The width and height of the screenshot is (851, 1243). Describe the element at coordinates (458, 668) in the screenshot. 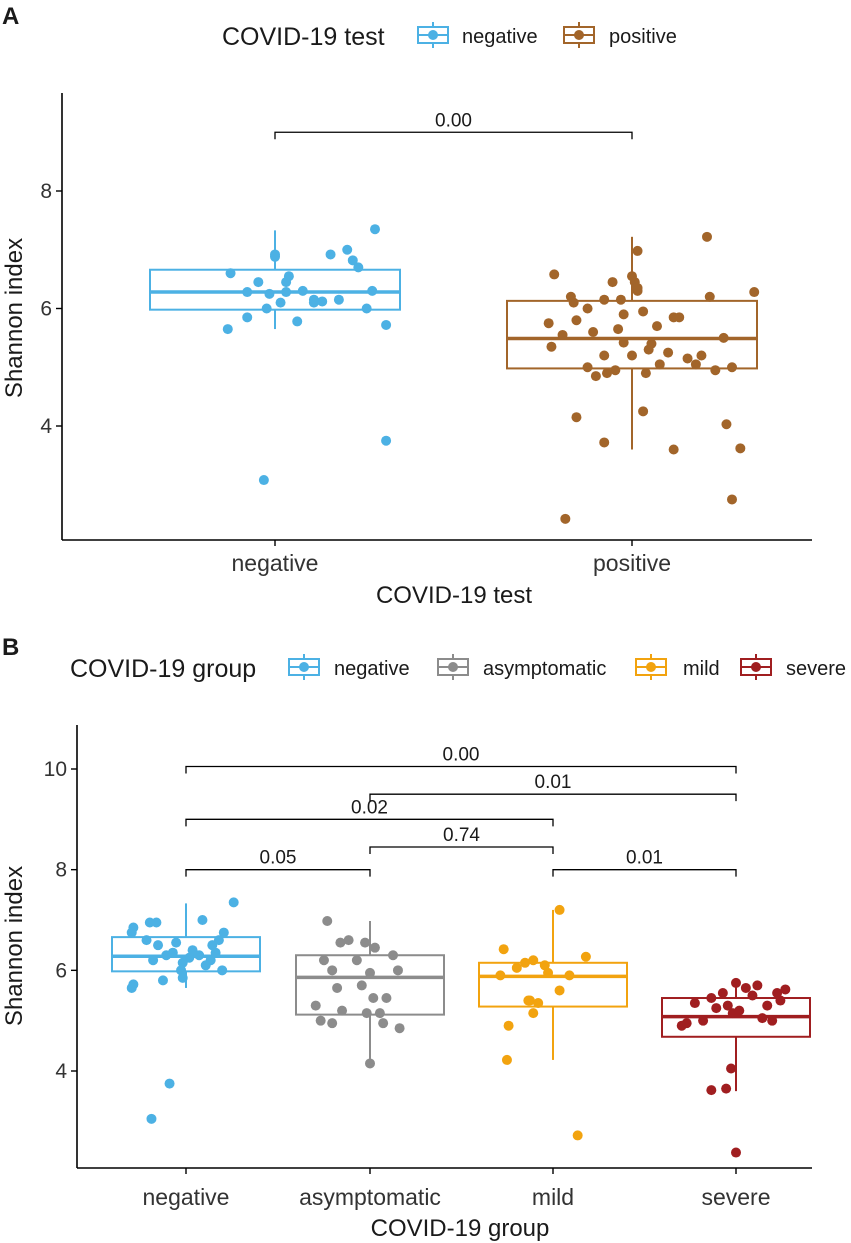

I see `panel-b-legend: COVID-19 group negative asymptomatic` at that location.